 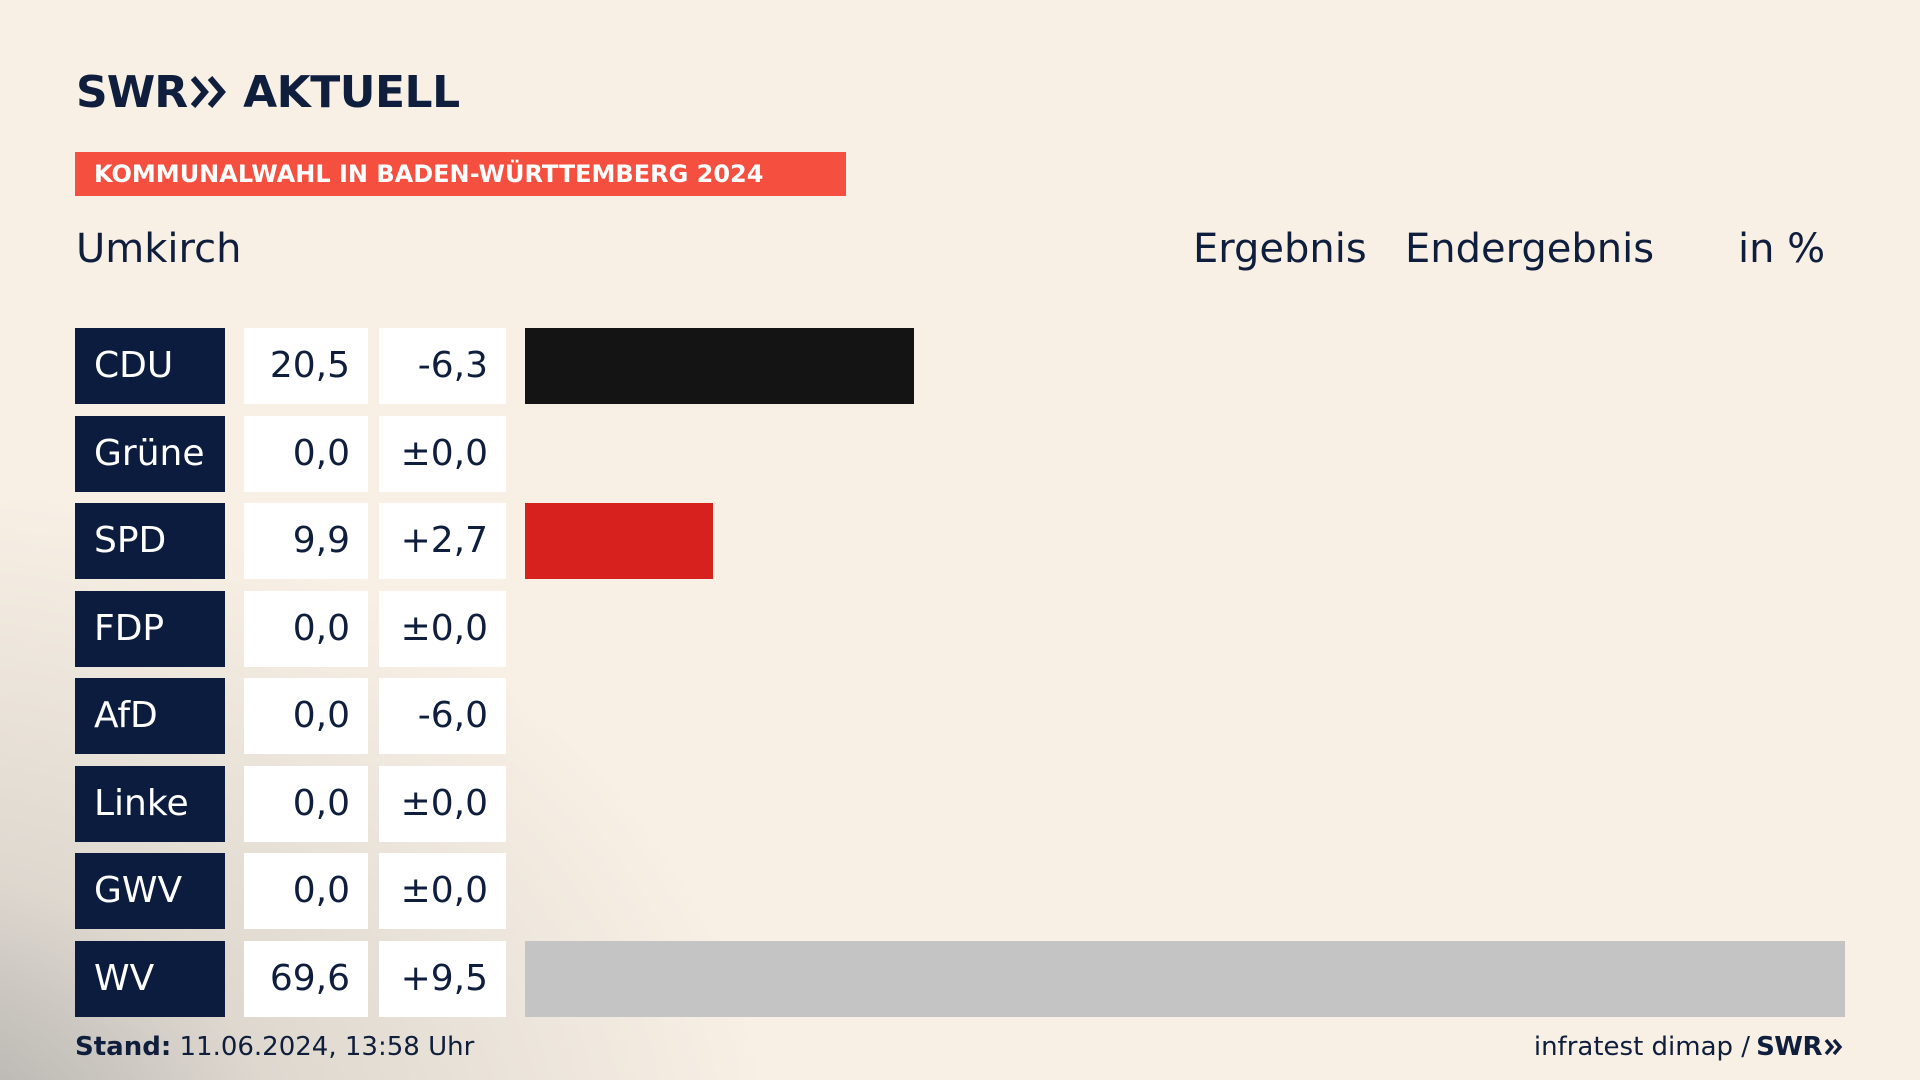 I want to click on unit-header: in %, so click(x=1782, y=249).